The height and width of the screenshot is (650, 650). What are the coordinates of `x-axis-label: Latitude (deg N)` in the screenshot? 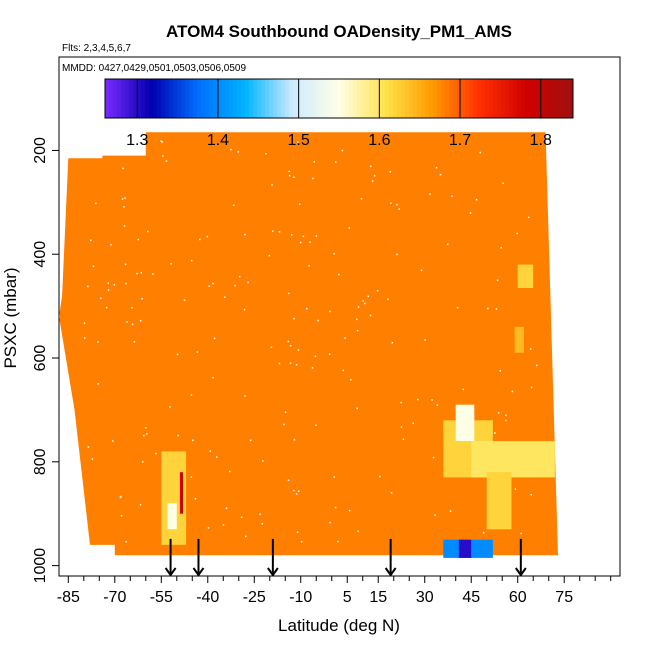 It's located at (339, 625).